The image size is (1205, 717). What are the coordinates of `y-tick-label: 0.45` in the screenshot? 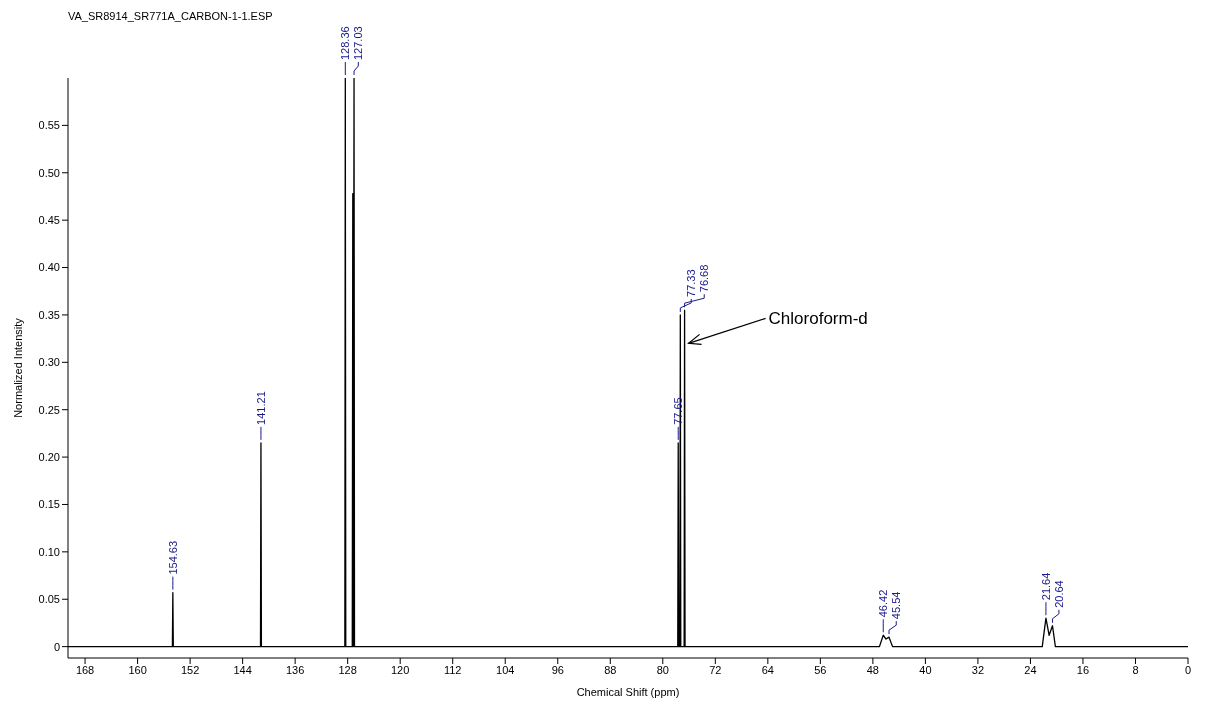 It's located at (49, 220).